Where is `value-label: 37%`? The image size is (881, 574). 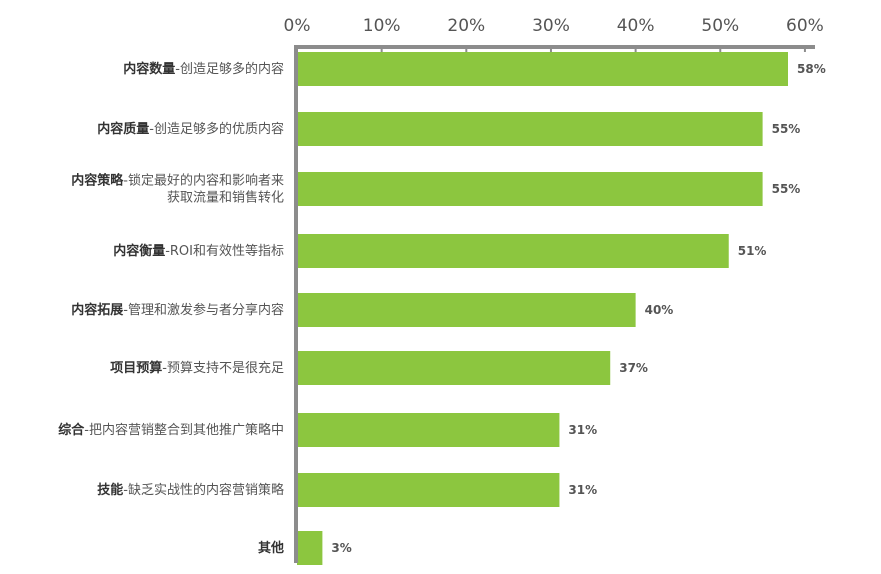 value-label: 37% is located at coordinates (633, 368).